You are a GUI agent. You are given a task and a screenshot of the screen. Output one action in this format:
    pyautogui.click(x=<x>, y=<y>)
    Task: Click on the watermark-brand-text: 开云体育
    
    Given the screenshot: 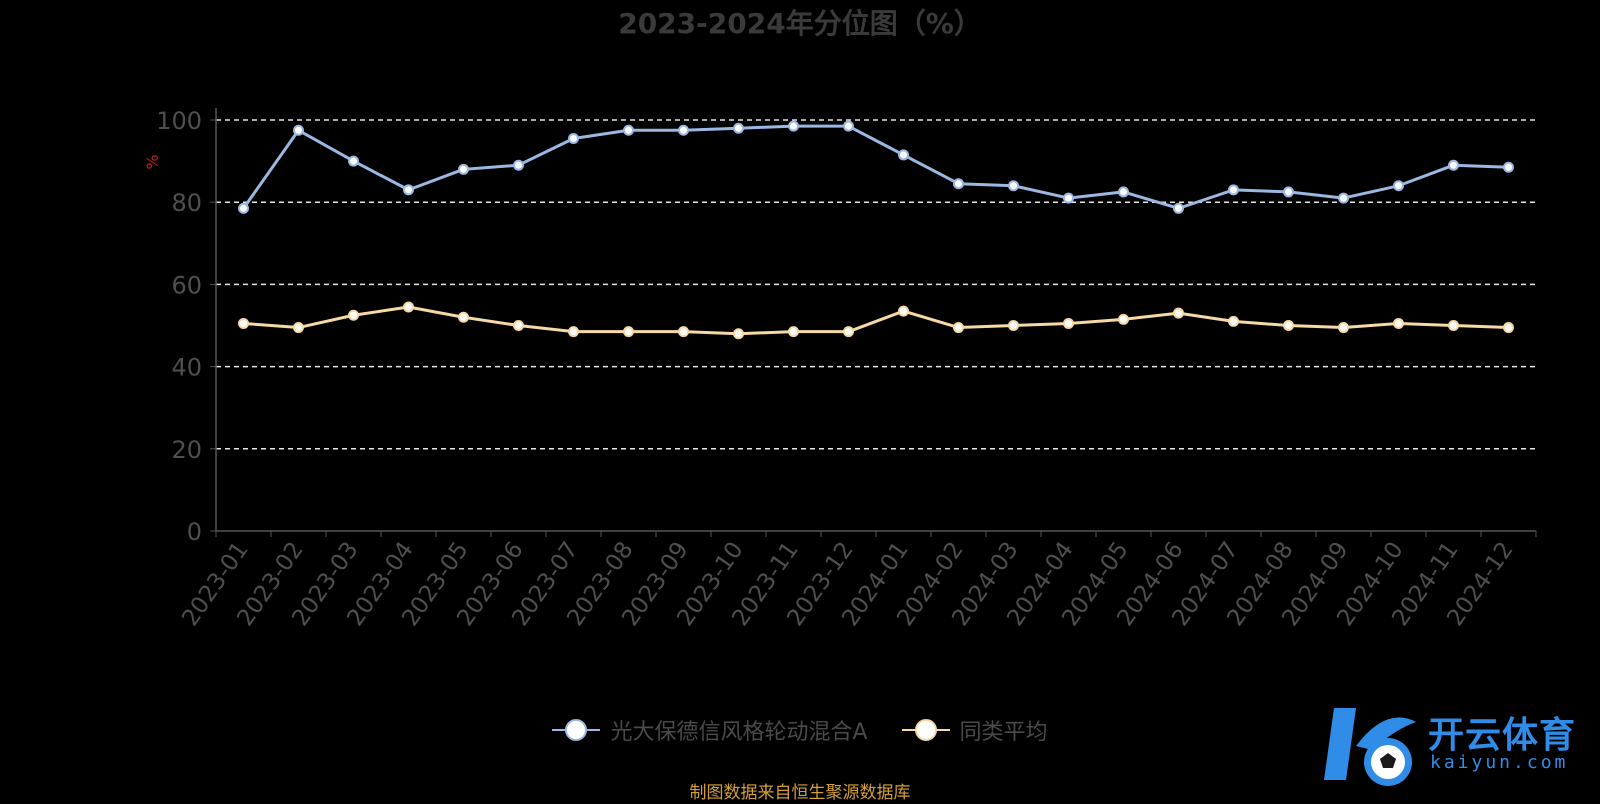 What is the action you would take?
    pyautogui.click(x=1502, y=735)
    